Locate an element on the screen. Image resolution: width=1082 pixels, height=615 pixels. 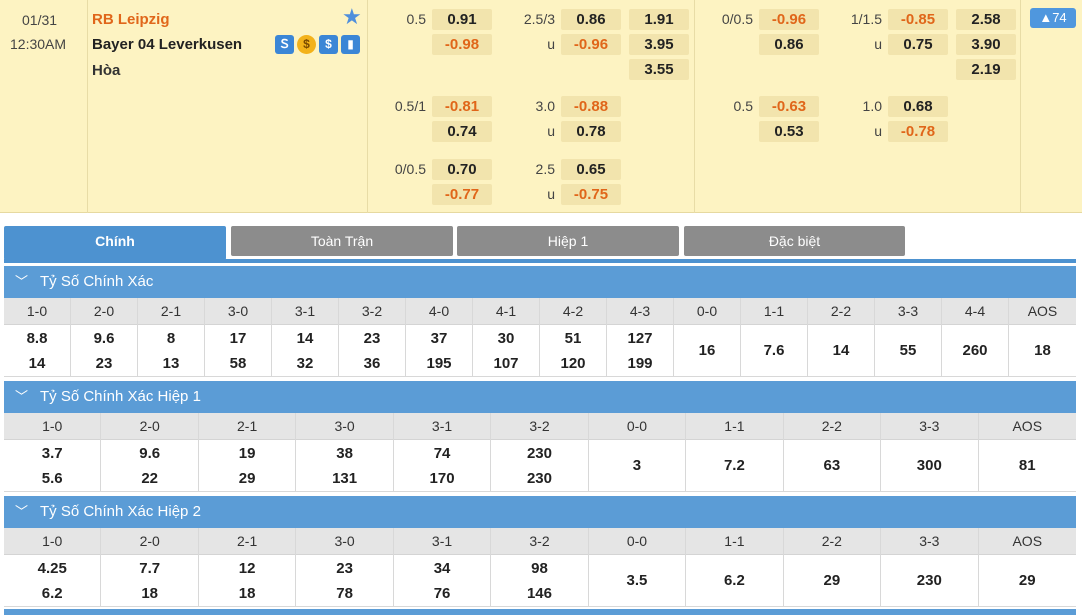
score-odds-cell: 16 is located at coordinates (707, 351).